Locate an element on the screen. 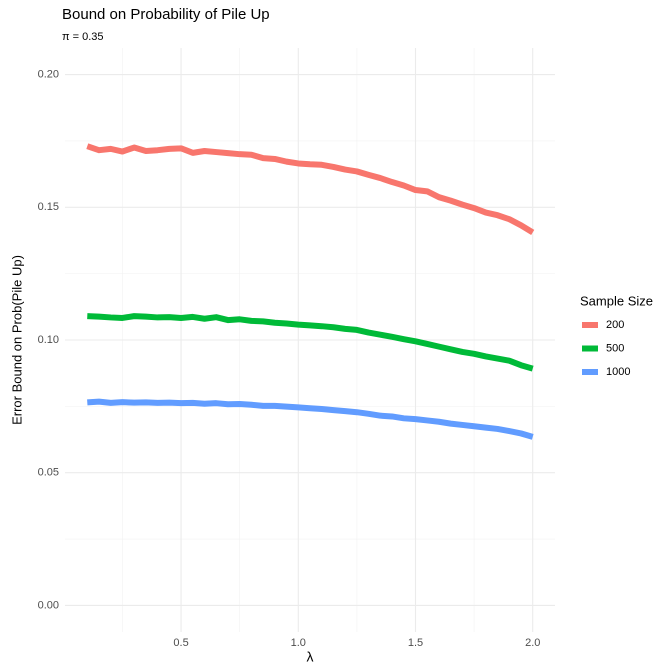 The height and width of the screenshot is (664, 662). x-tick-label: 0.5 is located at coordinates (180, 643).